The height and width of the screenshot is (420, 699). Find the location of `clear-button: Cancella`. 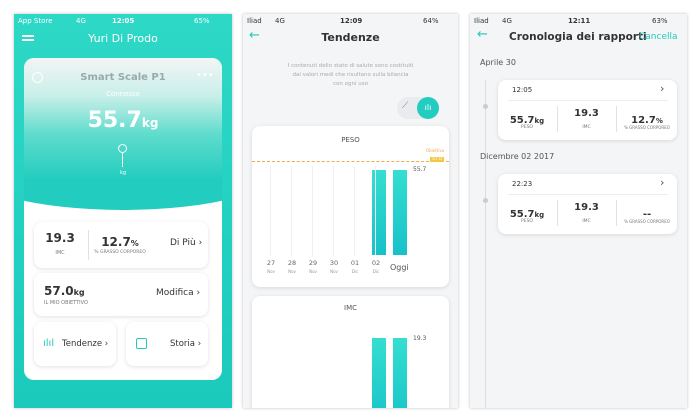

clear-button: Cancella is located at coordinates (658, 37).